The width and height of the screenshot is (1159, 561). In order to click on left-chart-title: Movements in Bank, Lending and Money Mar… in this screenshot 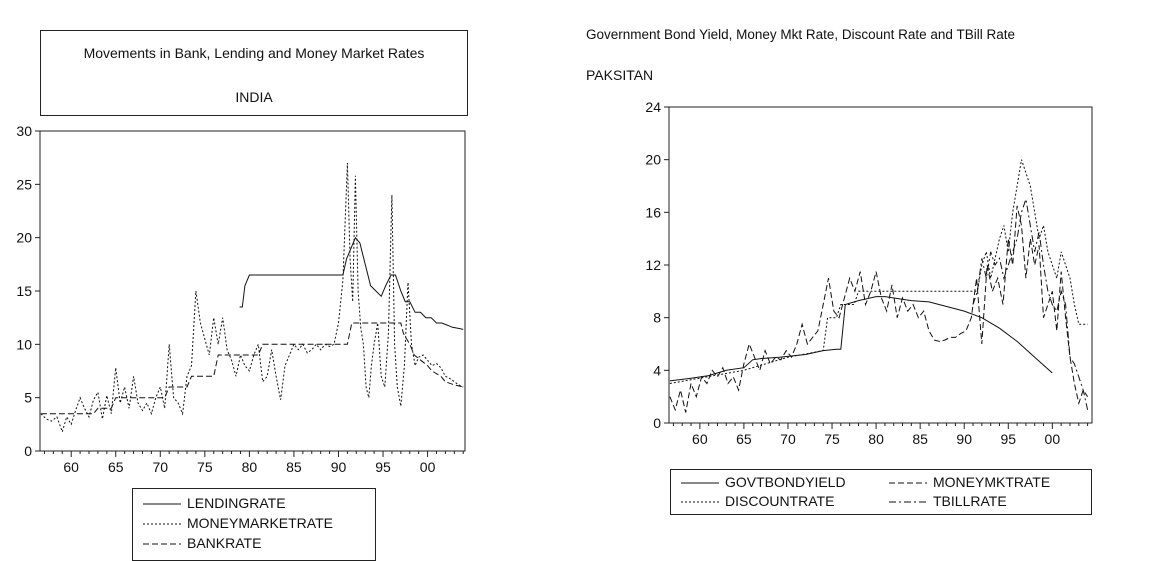, I will do `click(254, 53)`.